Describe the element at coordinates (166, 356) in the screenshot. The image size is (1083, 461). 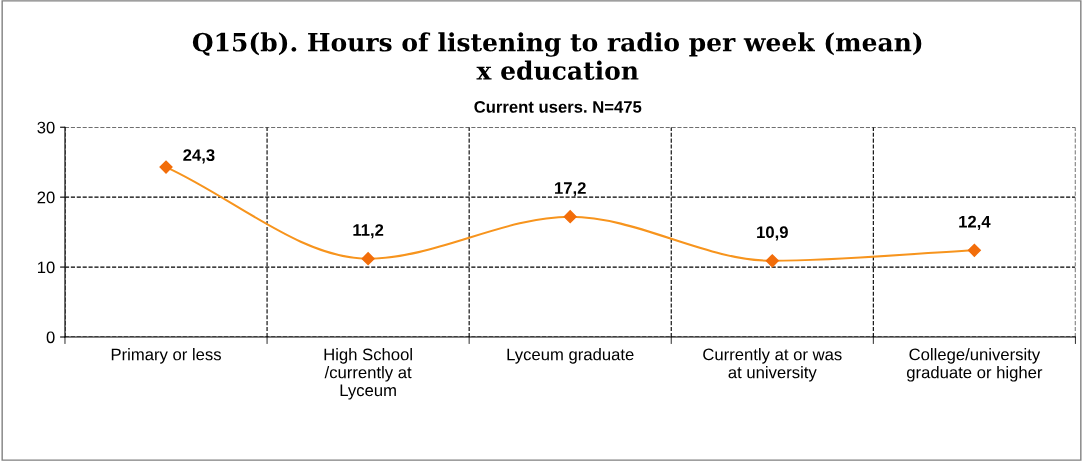
I see `x-tick-label: Primary or less` at that location.